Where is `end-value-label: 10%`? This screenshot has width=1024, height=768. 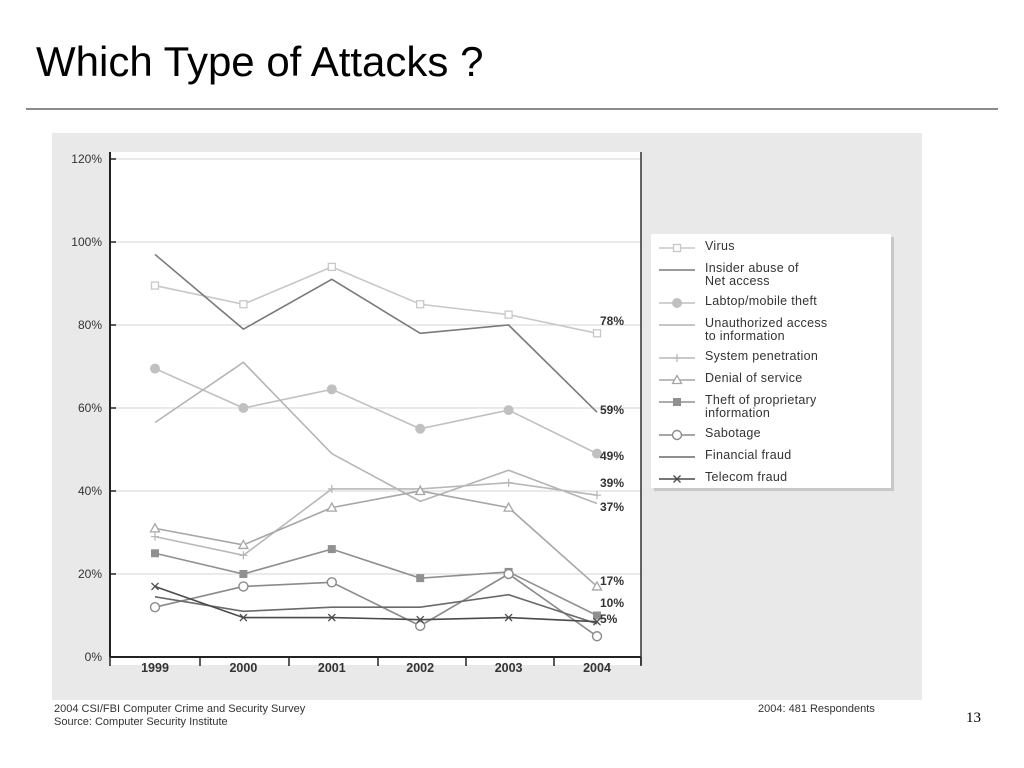 end-value-label: 10% is located at coordinates (612, 603).